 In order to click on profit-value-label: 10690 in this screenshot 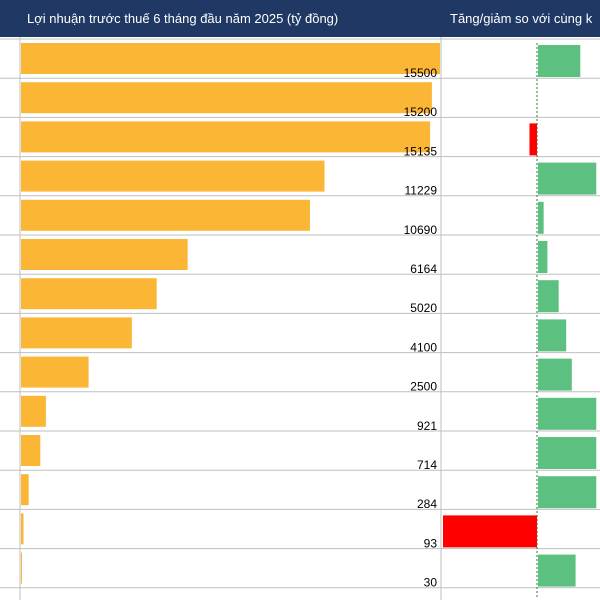, I will do `click(421, 230)`.